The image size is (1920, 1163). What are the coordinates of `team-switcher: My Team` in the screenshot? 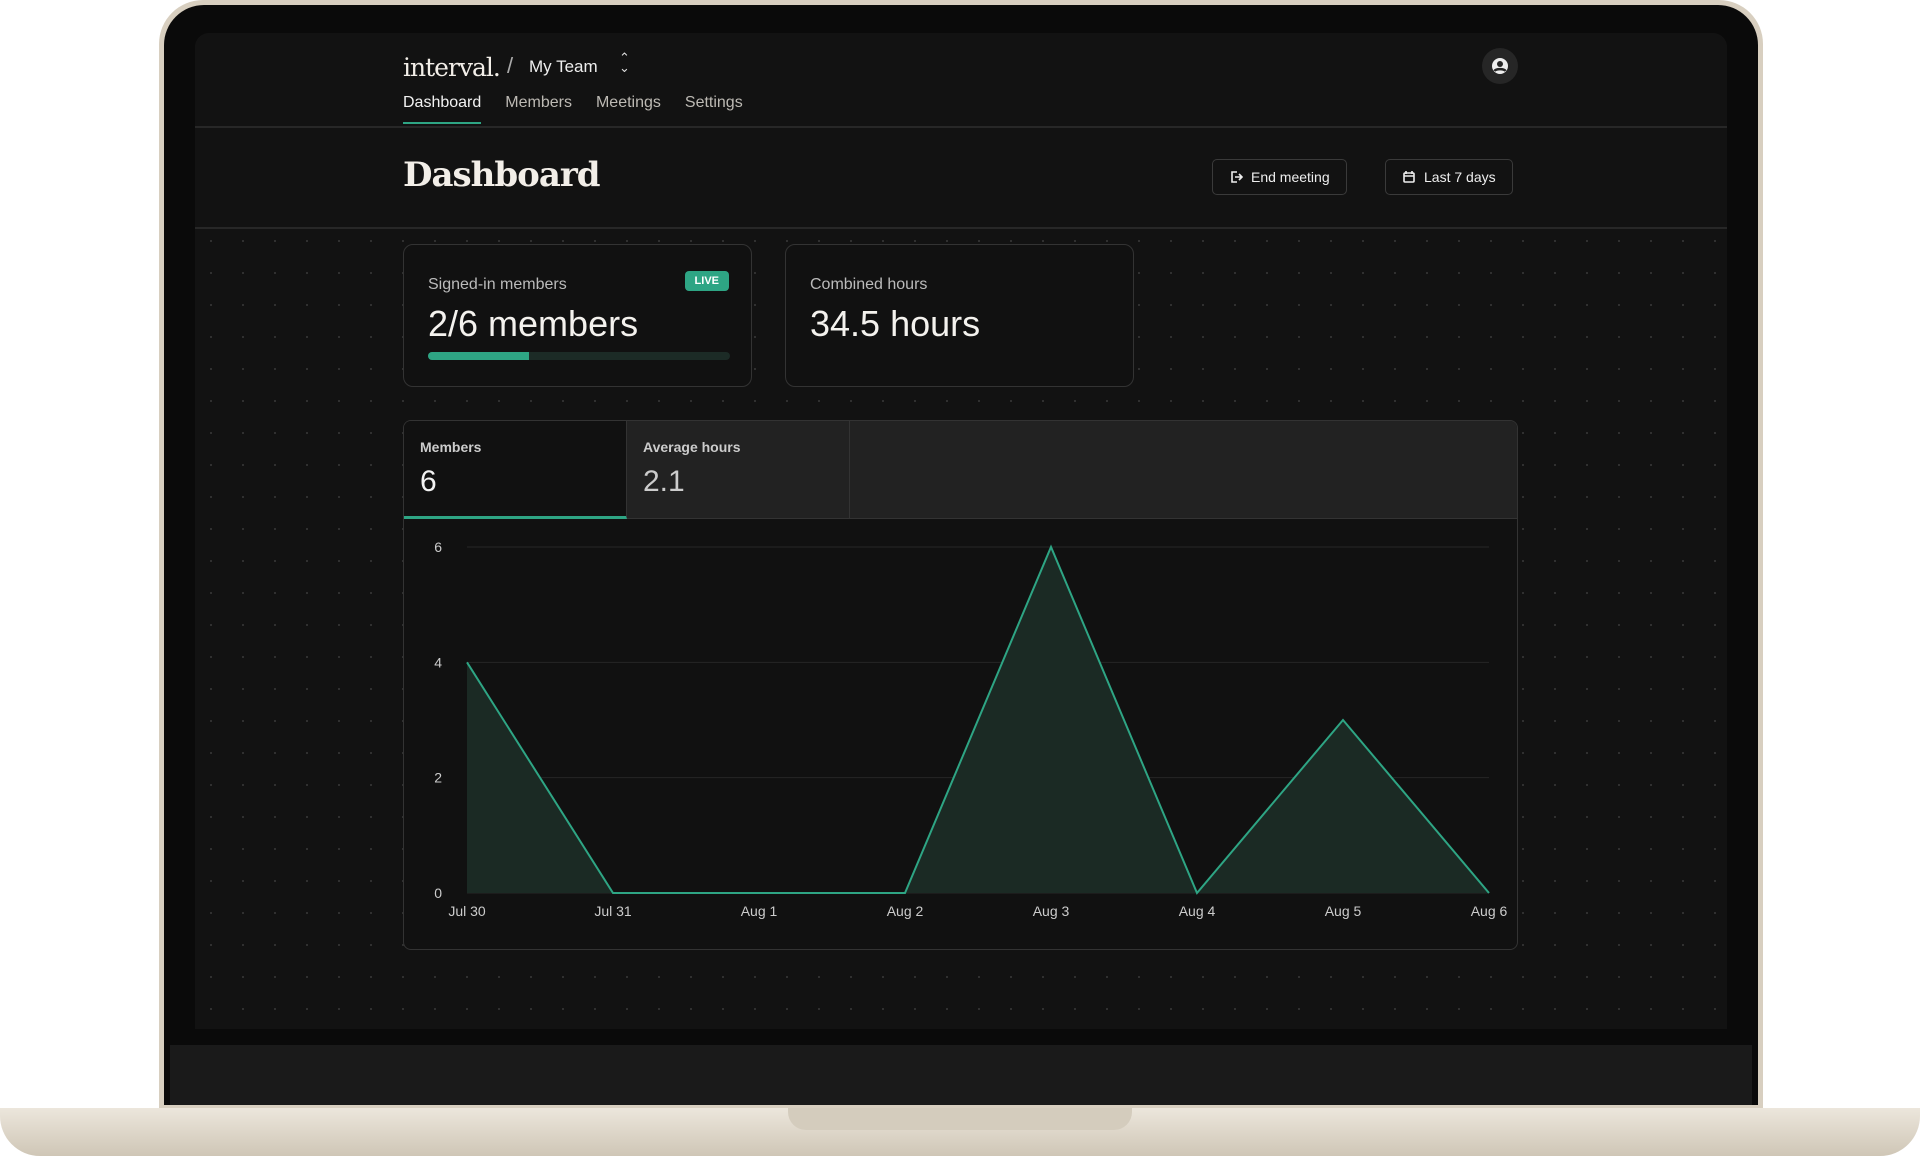 It's located at (563, 66).